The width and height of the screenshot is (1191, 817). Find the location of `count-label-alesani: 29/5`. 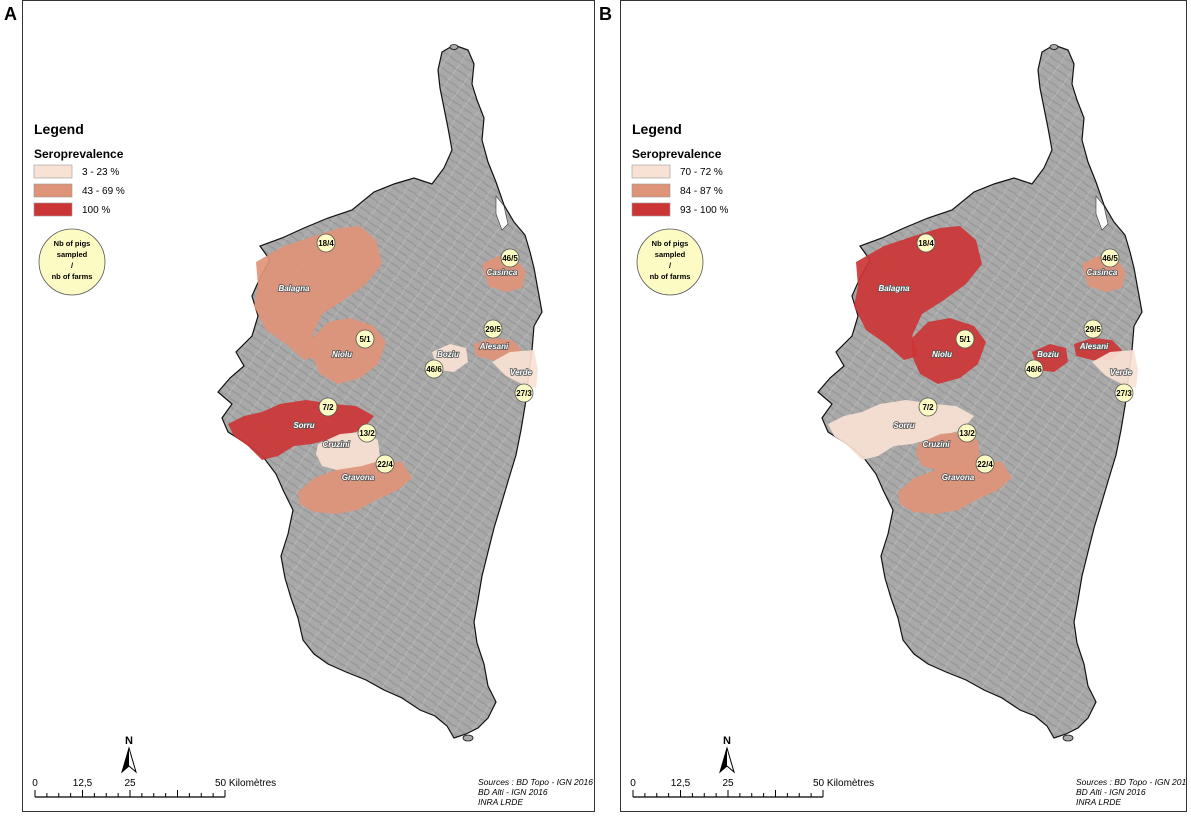

count-label-alesani: 29/5 is located at coordinates (493, 329).